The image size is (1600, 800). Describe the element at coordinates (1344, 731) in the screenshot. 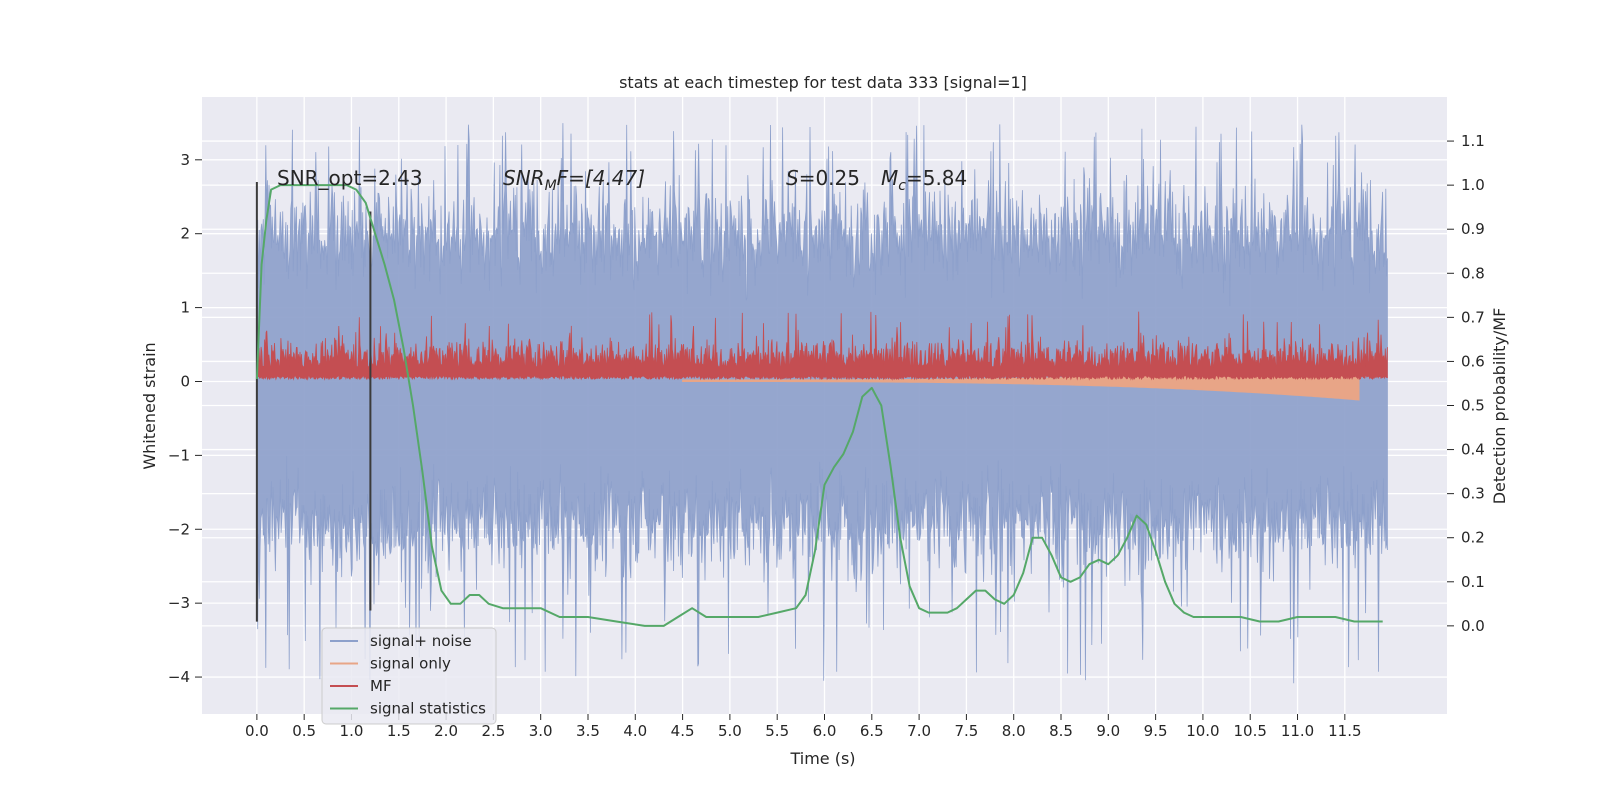

I see `x-tick-label: 11.5` at that location.